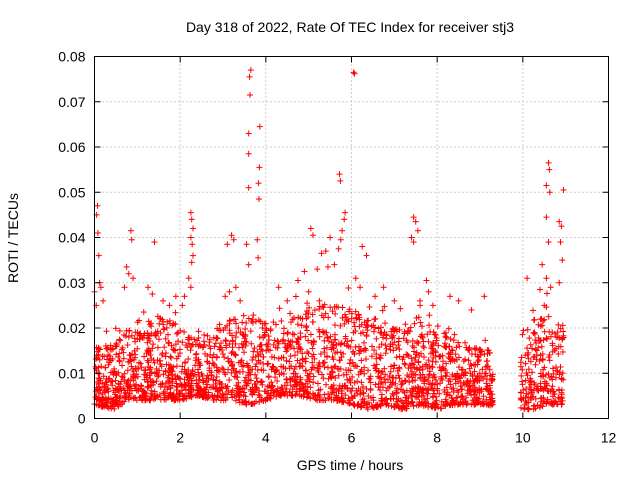 The width and height of the screenshot is (640, 480). Describe the element at coordinates (71, 102) in the screenshot. I see `y-tick-label: 0.07` at that location.